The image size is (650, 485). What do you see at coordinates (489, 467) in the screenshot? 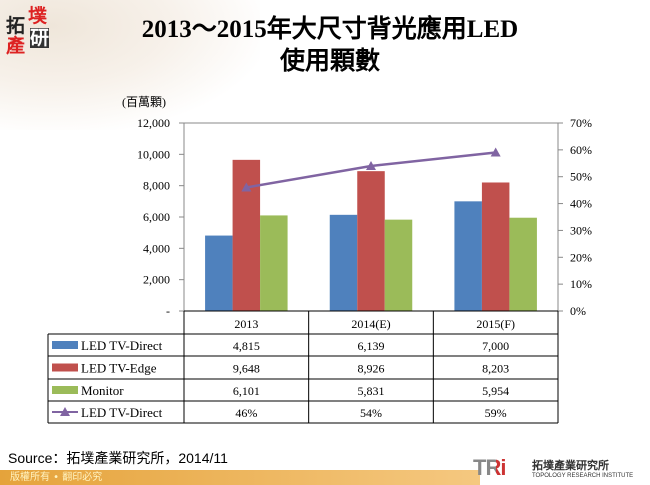
I see `brand-mark: TRi` at bounding box center [489, 467].